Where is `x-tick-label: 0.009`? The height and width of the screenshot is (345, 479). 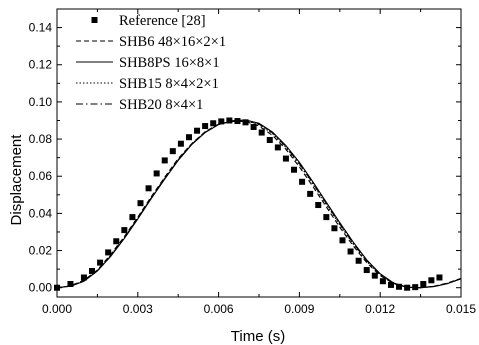 x-tick-label: 0.009 is located at coordinates (299, 309).